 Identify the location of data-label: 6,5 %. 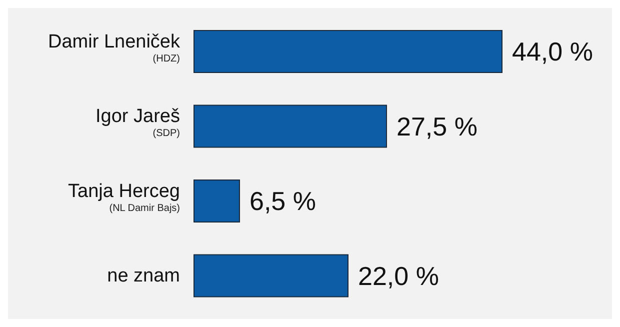
(283, 201).